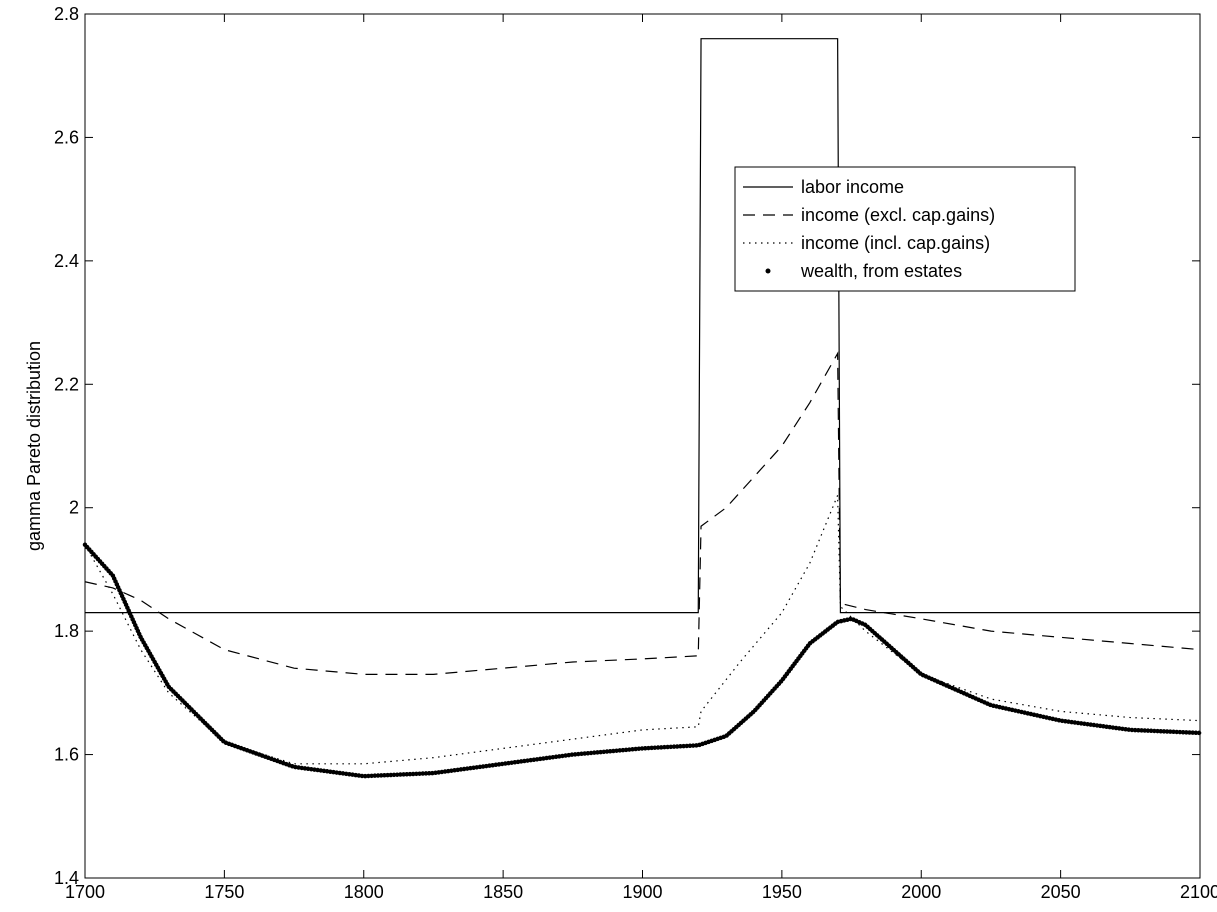 This screenshot has height=912, width=1217. What do you see at coordinates (852, 187) in the screenshot?
I see `legend-label: labor income` at bounding box center [852, 187].